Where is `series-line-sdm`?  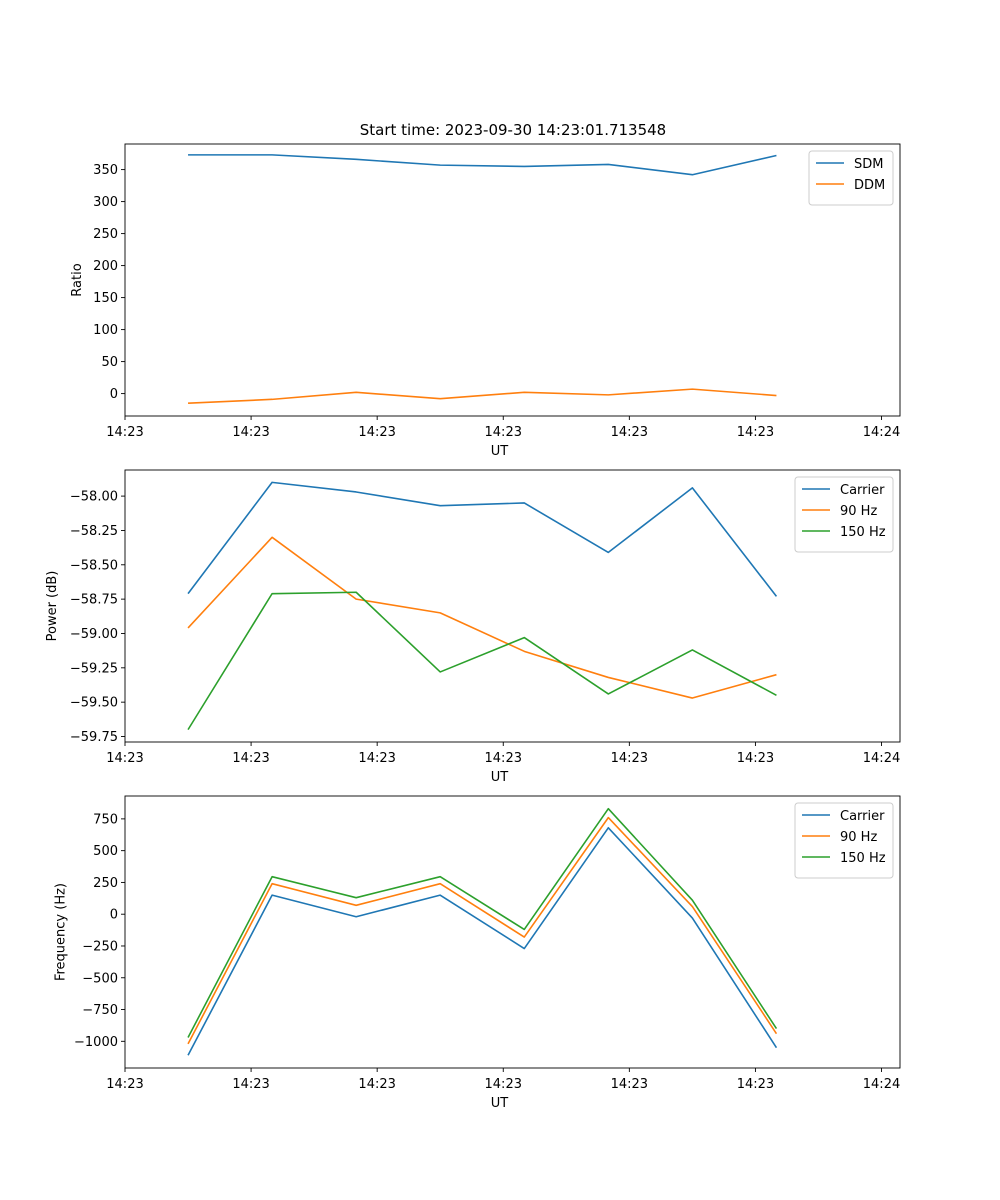
series-line-sdm is located at coordinates (482, 165).